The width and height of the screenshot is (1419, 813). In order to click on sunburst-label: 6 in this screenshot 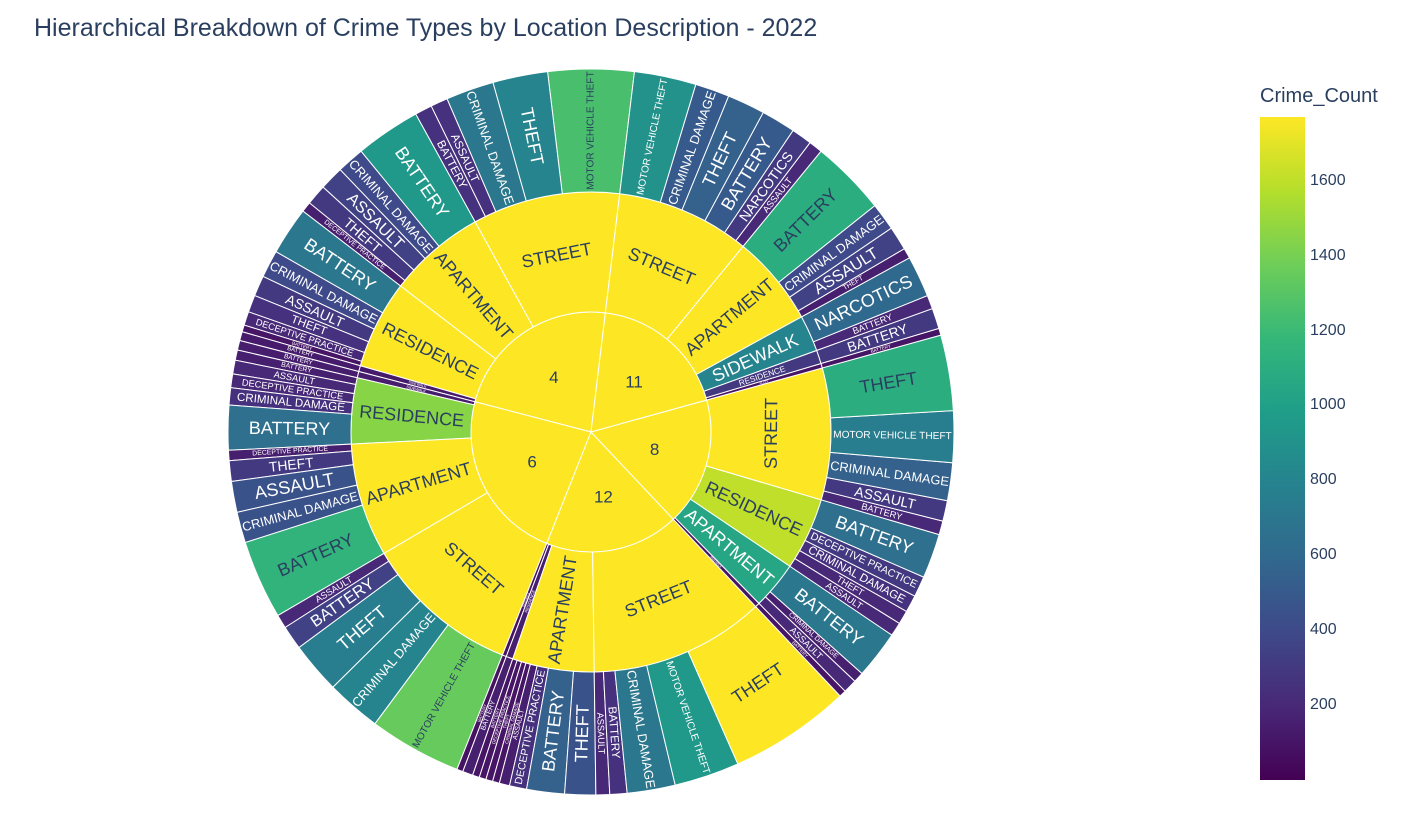, I will do `click(531, 461)`.